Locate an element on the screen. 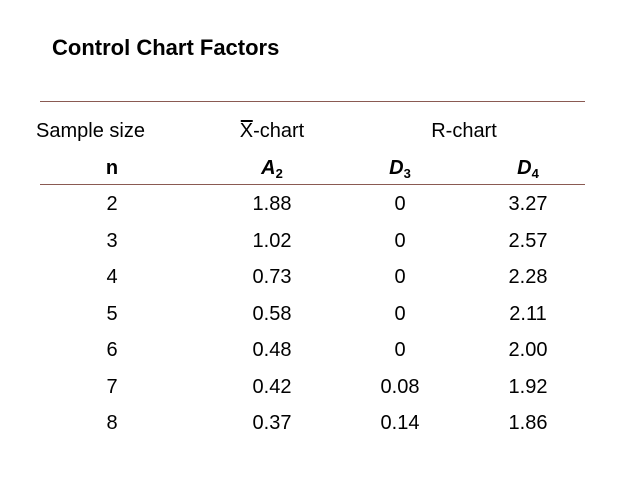  cell-d4: 2.00 is located at coordinates (528, 350).